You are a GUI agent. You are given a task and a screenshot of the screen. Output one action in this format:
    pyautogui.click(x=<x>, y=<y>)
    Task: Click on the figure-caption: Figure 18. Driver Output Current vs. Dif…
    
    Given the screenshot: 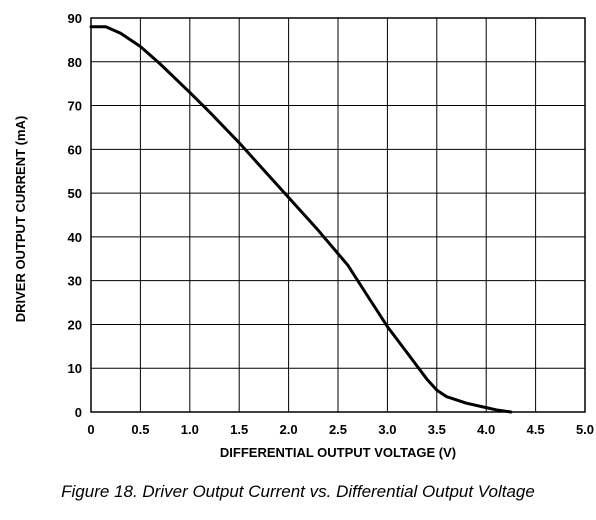 What is the action you would take?
    pyautogui.click(x=298, y=491)
    